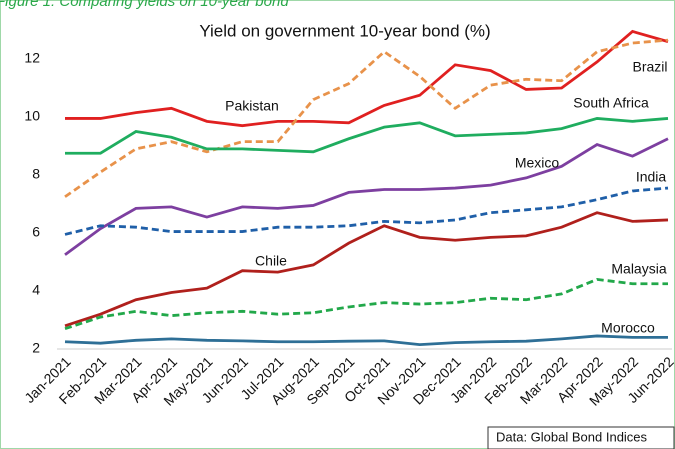 The height and width of the screenshot is (449, 675). I want to click on y-tick-label: 8, so click(36, 174).